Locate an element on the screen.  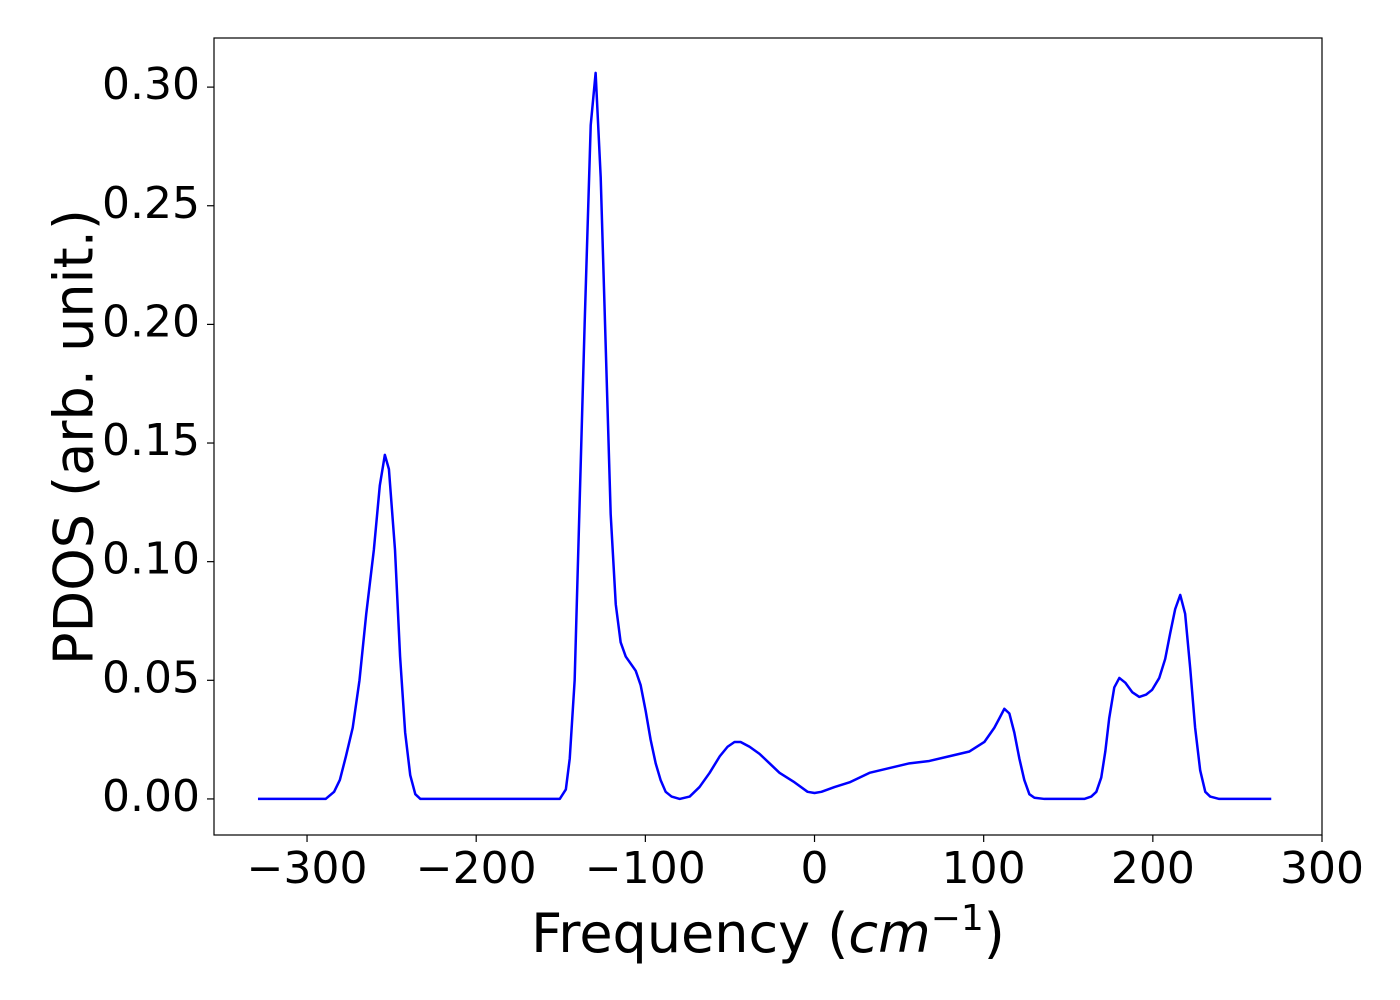
x-tick-label: −100 is located at coordinates (645, 868).